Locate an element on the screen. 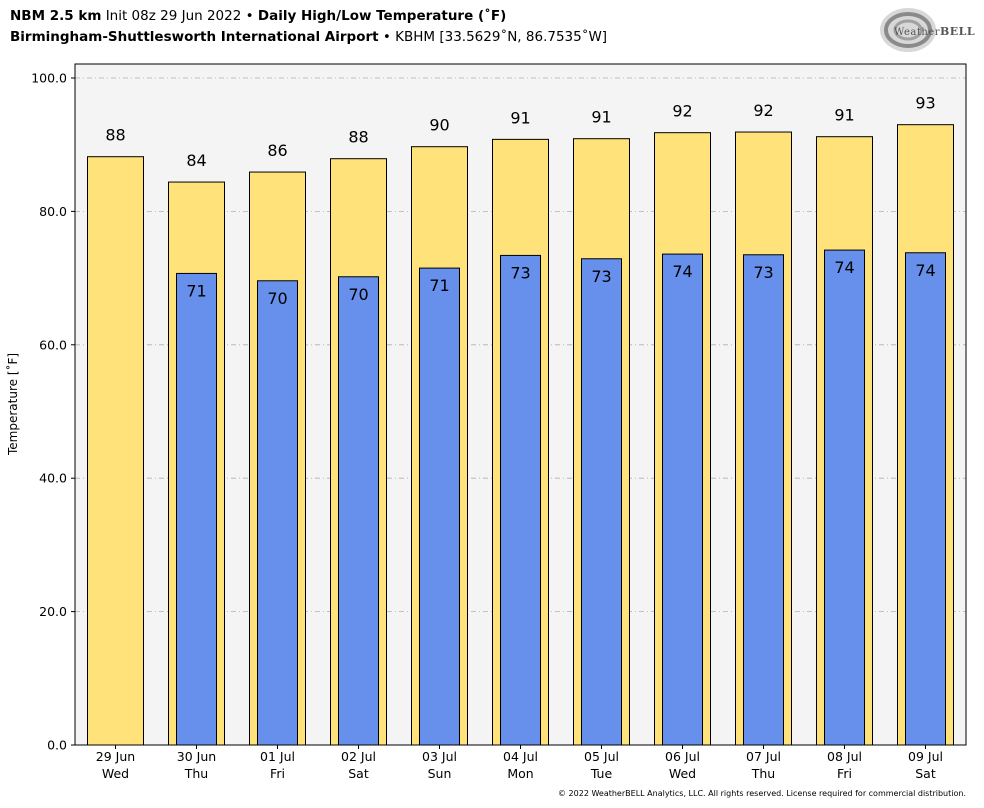 The height and width of the screenshot is (808, 984). x-tick-label-date: 04 Jul is located at coordinates (520, 756).